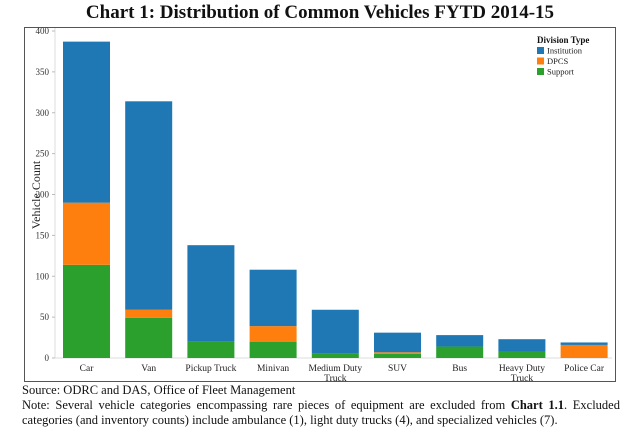  What do you see at coordinates (540, 71) in the screenshot?
I see `legend-swatch-support` at bounding box center [540, 71].